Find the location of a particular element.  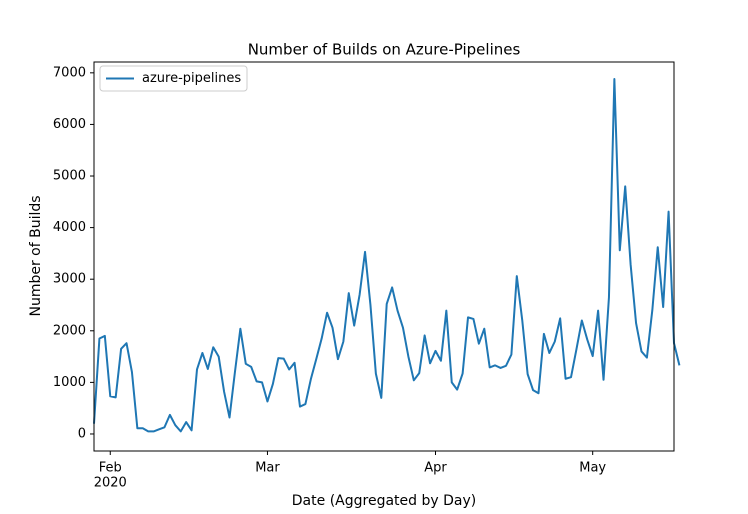

y-tick-label: 1000 is located at coordinates (69, 382).